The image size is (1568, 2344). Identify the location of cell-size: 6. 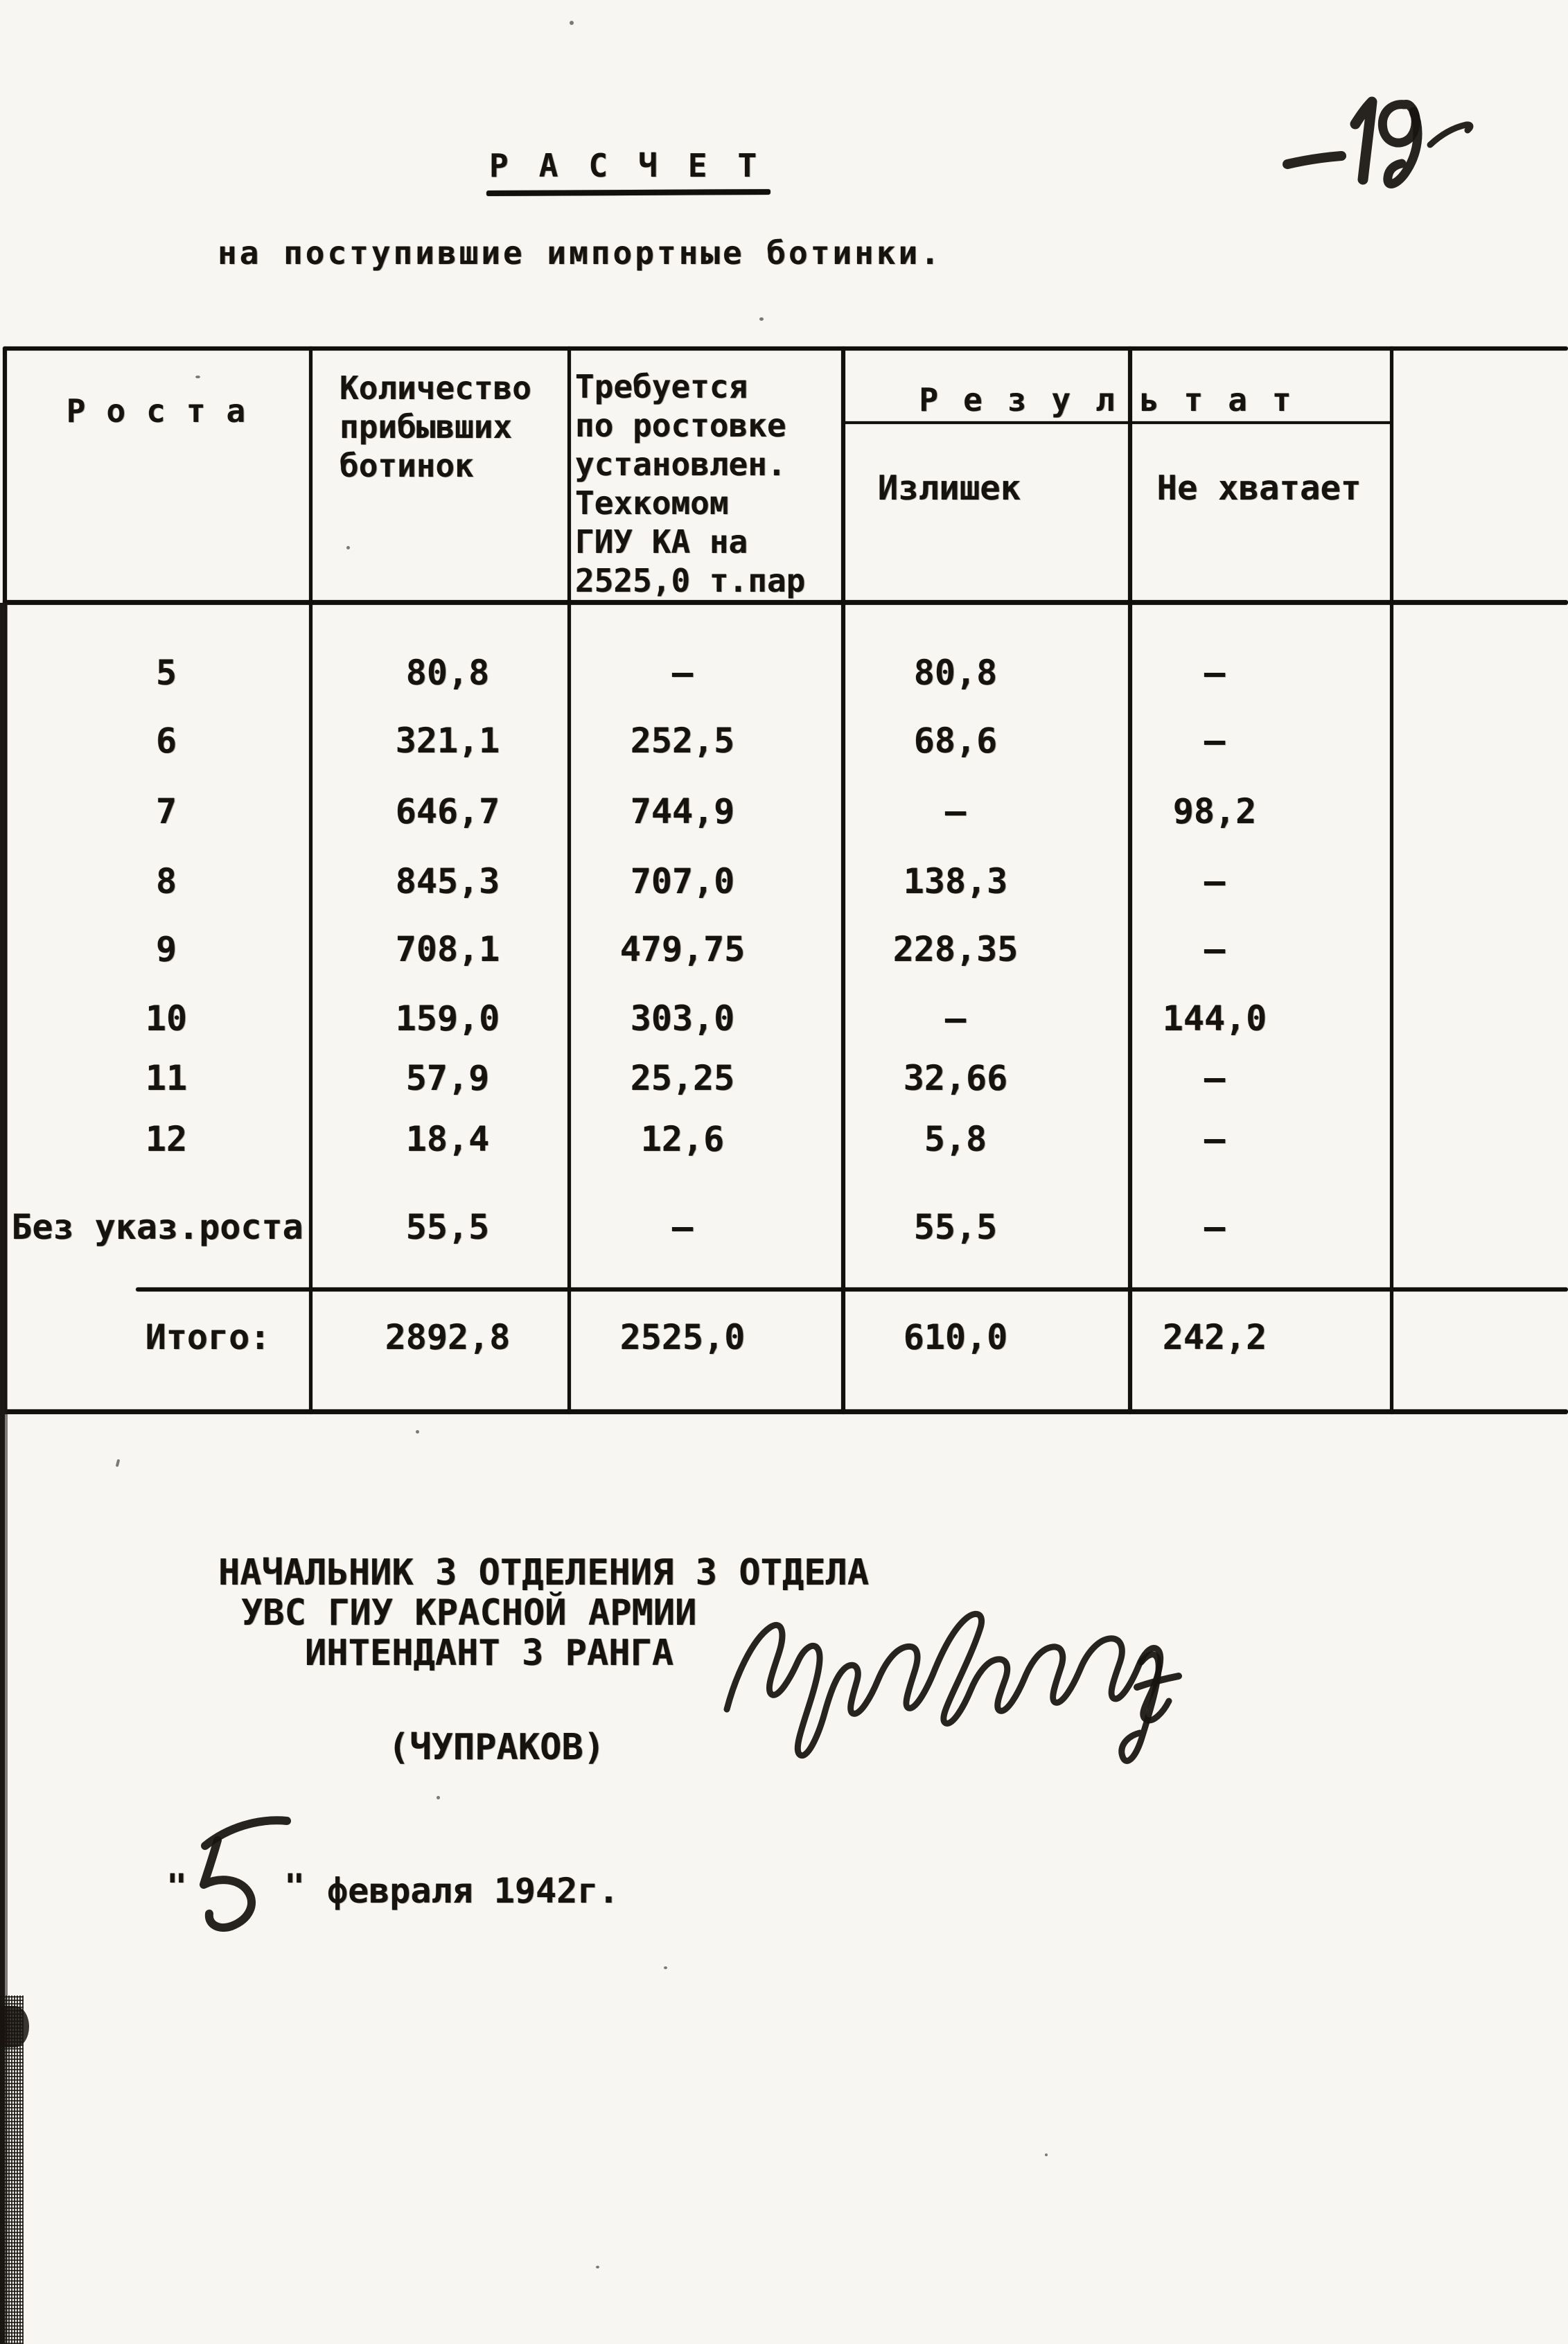
(166, 741).